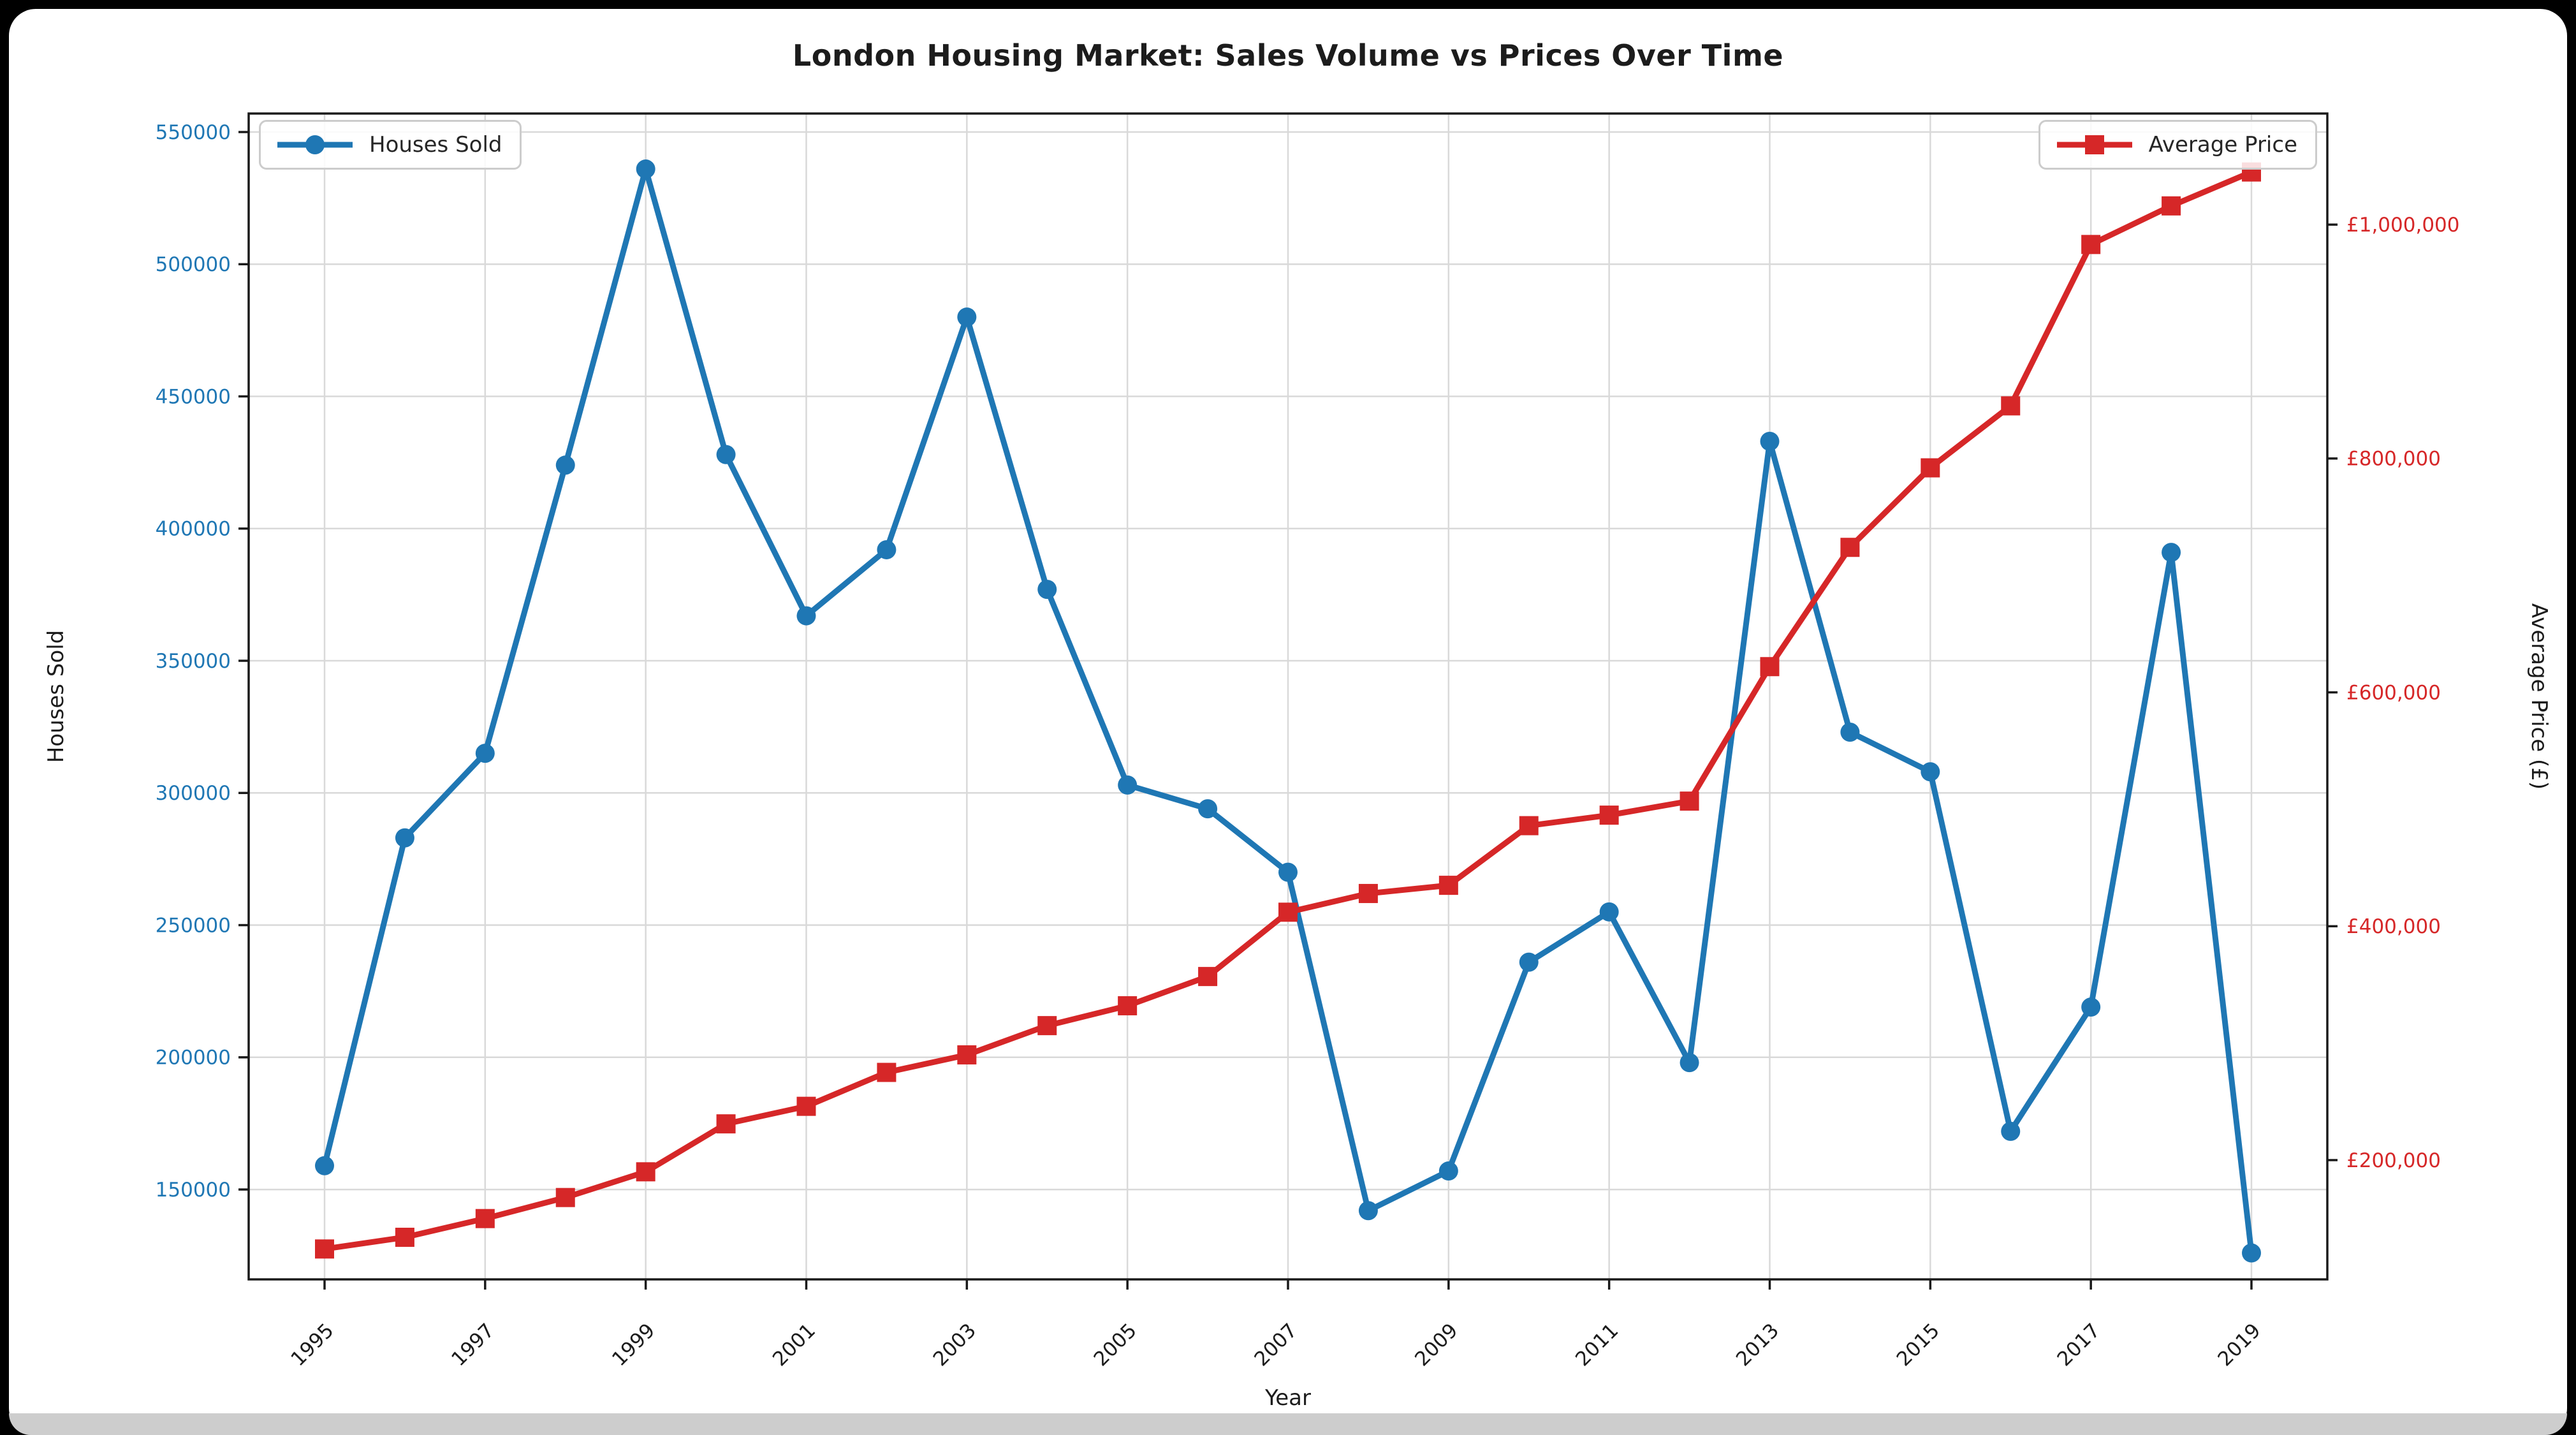 This screenshot has height=1435, width=2576. What do you see at coordinates (194, 793) in the screenshot?
I see `left-tick-label: 300000` at bounding box center [194, 793].